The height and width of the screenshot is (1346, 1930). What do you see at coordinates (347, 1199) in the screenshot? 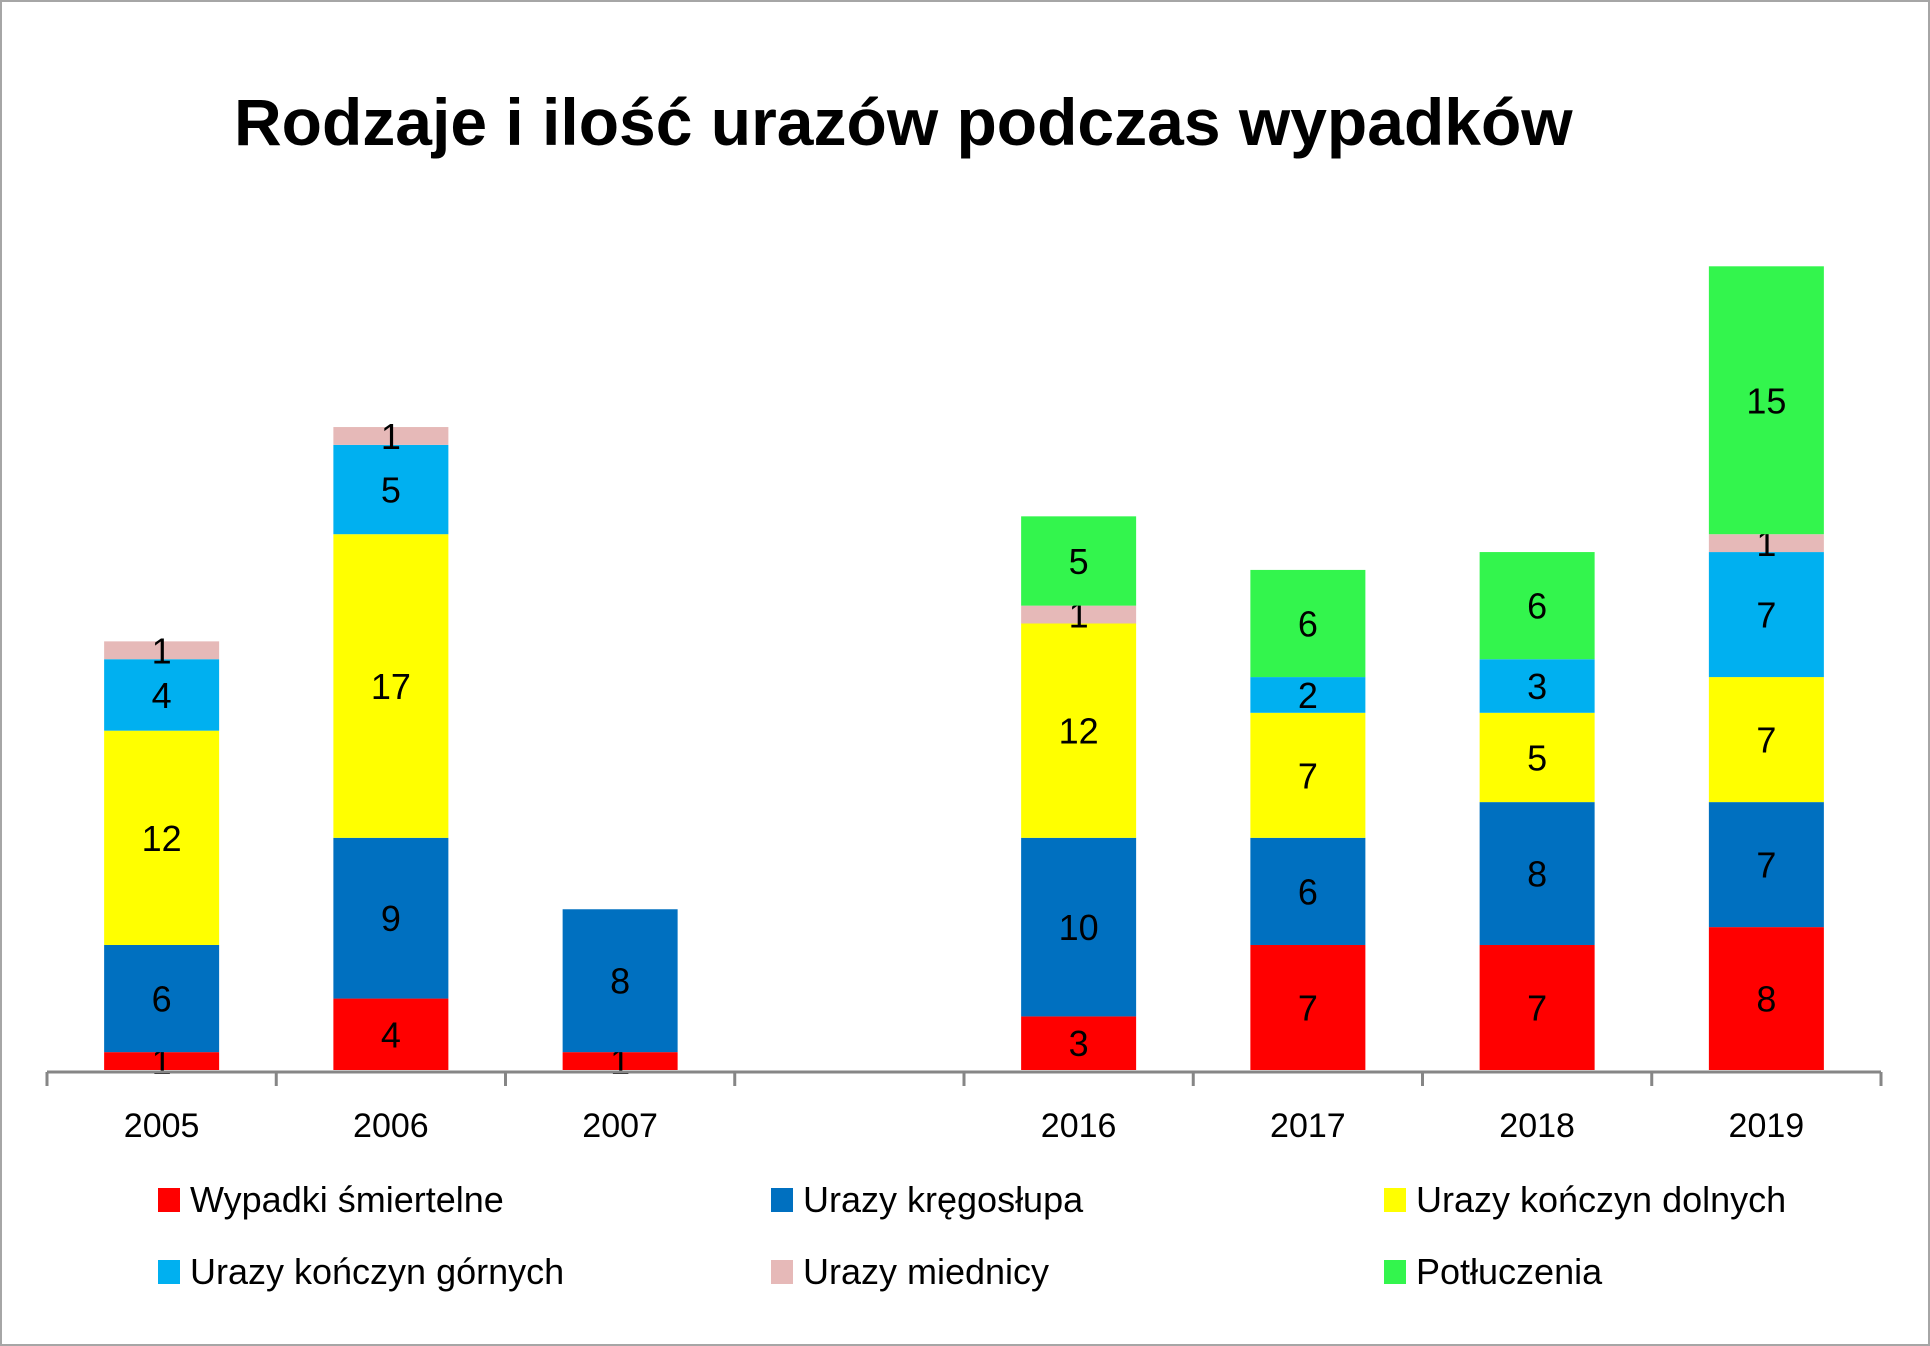
I see `legend-label: Wypadki śmiertelne` at bounding box center [347, 1199].